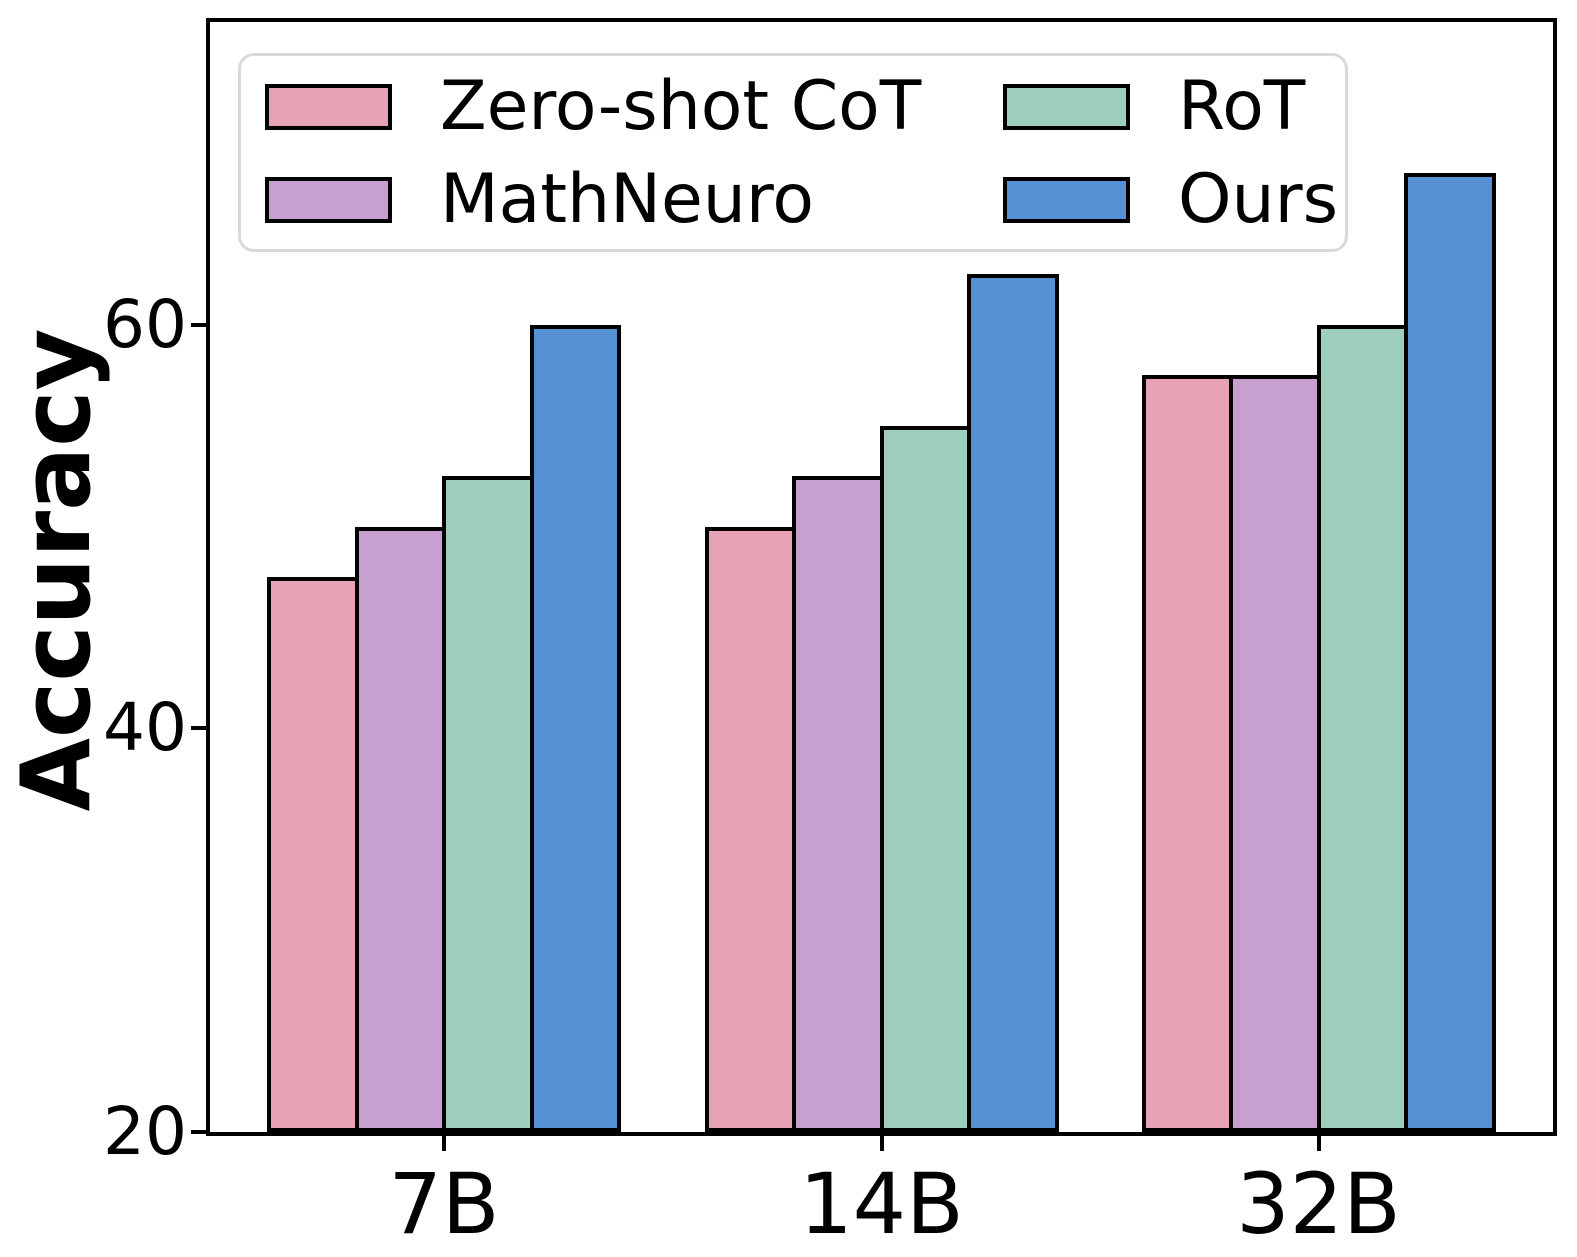 This screenshot has height=1257, width=1577. Describe the element at coordinates (925, 778) in the screenshot. I see `bar-14B-rot` at that location.